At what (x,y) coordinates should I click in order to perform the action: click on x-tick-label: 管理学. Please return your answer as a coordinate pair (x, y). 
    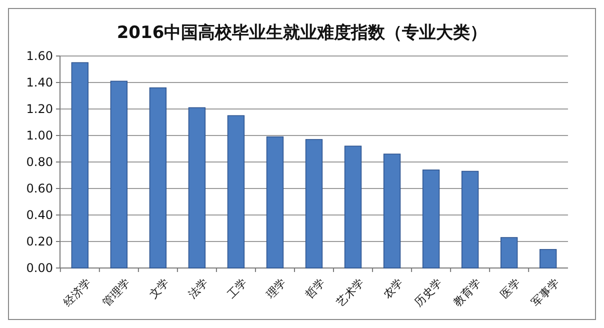
    Looking at the image, I should click on (116, 292).